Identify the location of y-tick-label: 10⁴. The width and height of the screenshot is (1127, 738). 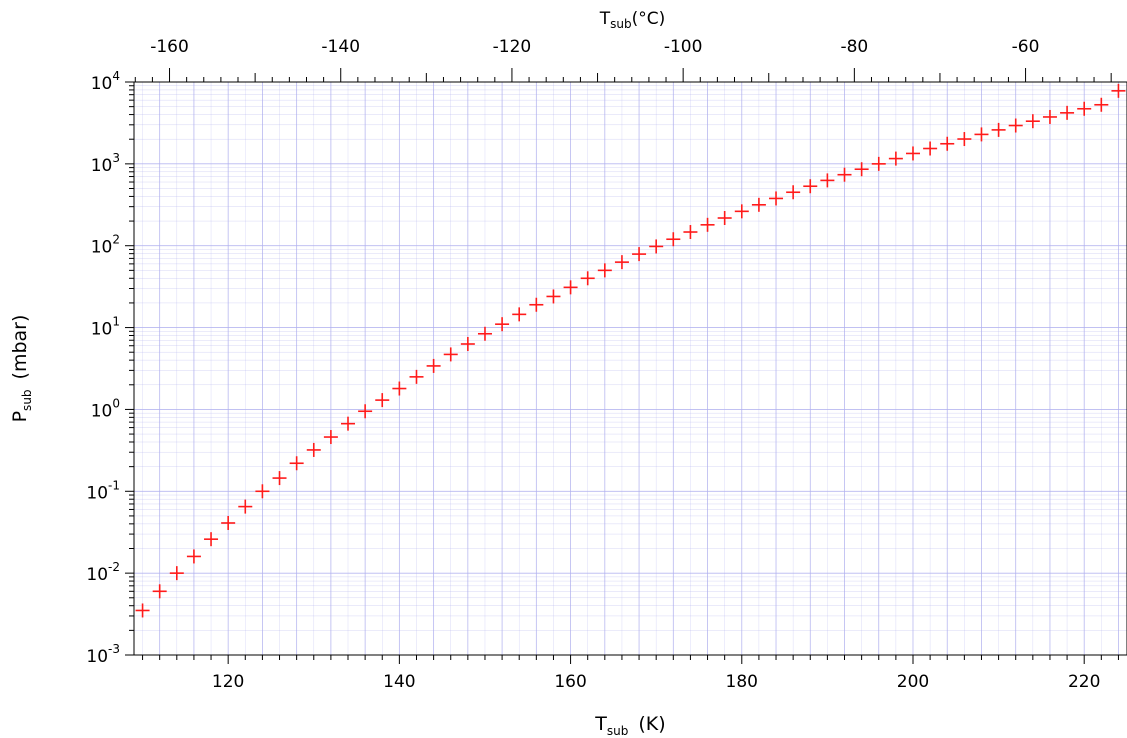
(105, 81).